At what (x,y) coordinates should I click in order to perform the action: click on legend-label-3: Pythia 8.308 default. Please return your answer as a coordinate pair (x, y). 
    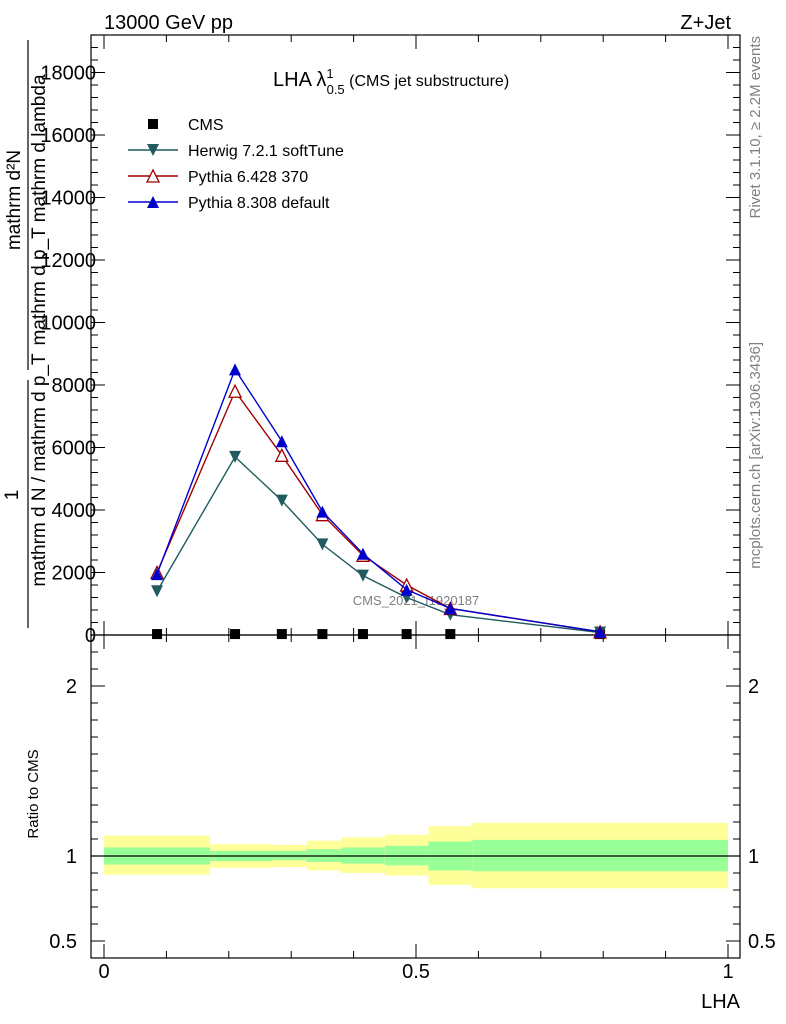
    Looking at the image, I should click on (259, 203).